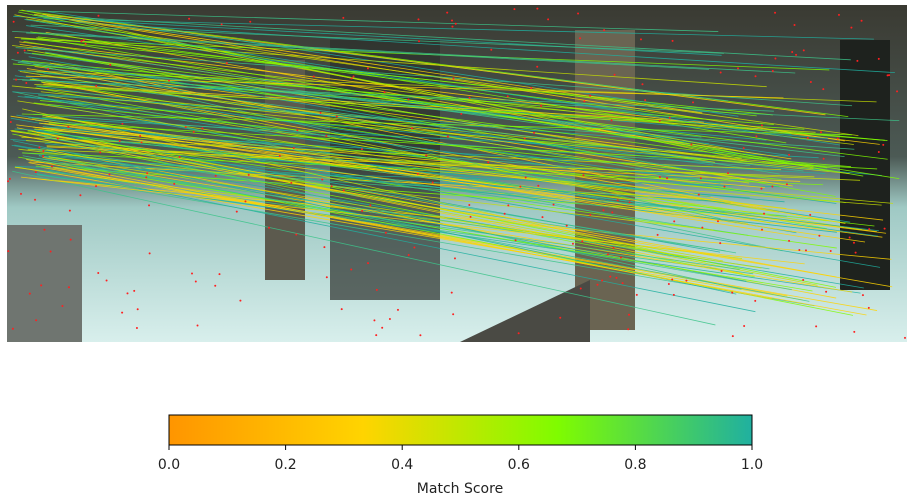 The image size is (907, 498). I want to click on right-window, so click(865, 165).